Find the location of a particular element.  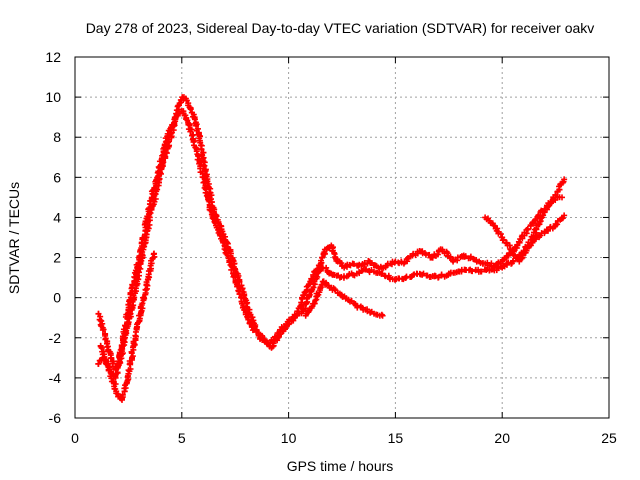

y-tick-label: 12 is located at coordinates (53, 57).